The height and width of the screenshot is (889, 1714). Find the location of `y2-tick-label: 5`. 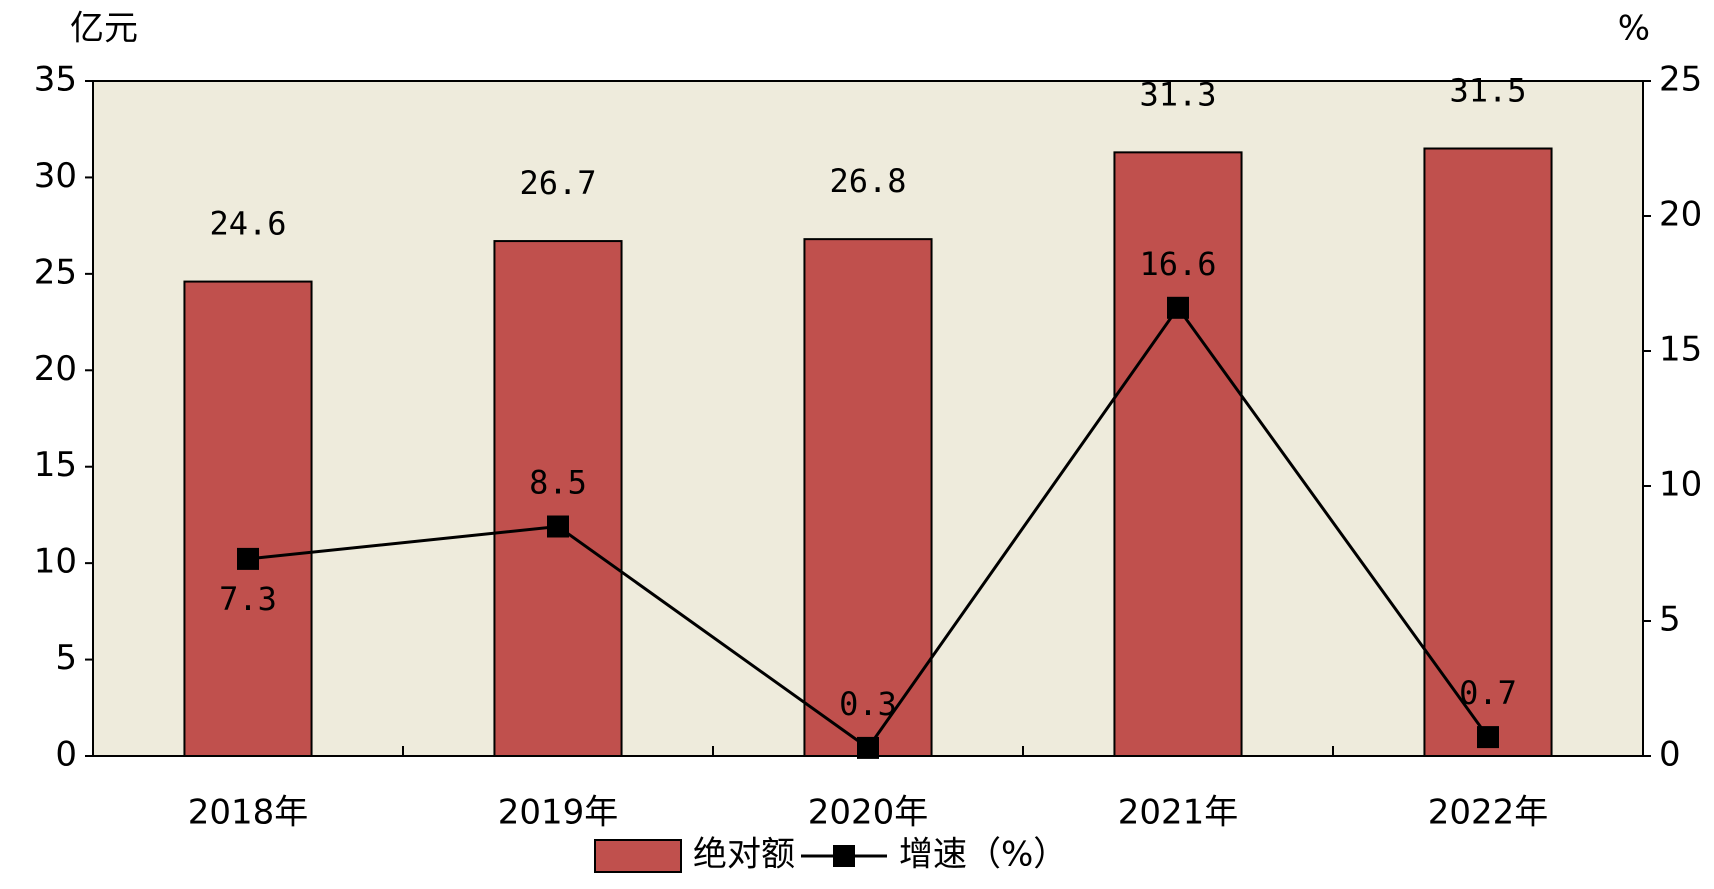

y2-tick-label: 5 is located at coordinates (1670, 620).